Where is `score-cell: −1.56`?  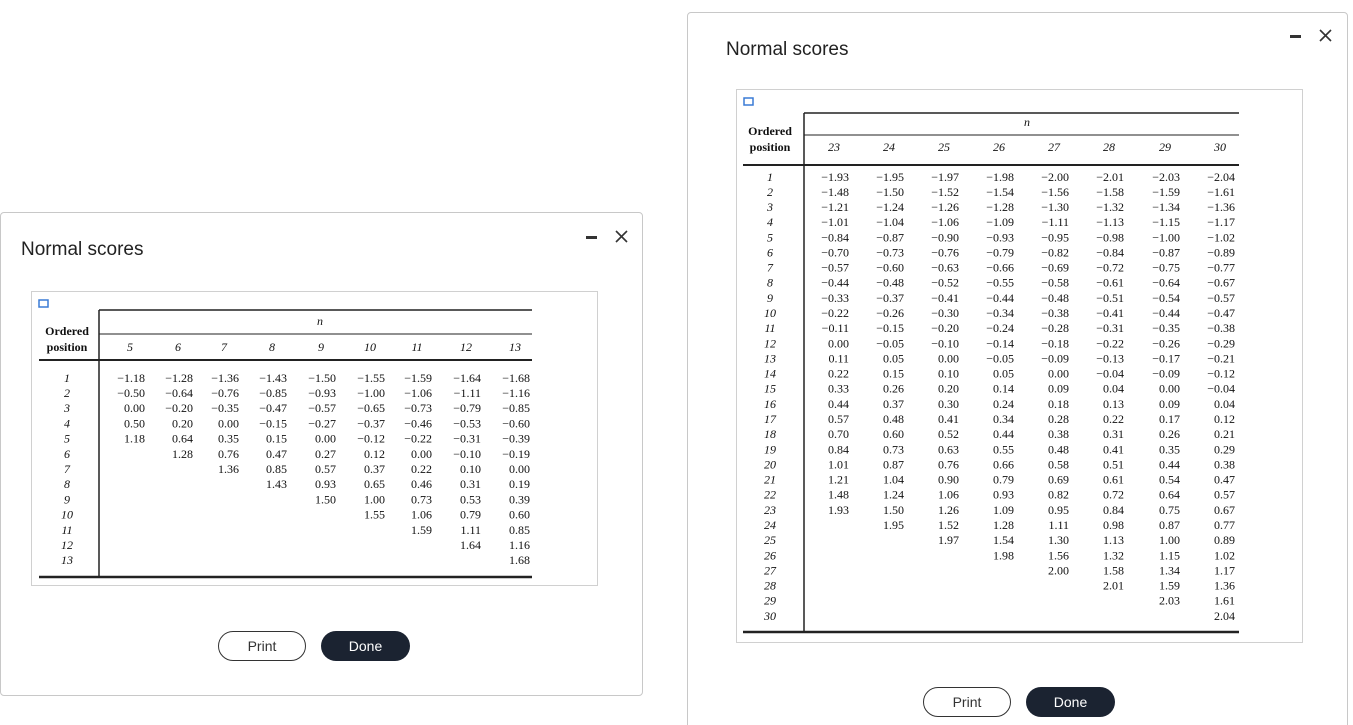 score-cell: −1.56 is located at coordinates (1055, 192).